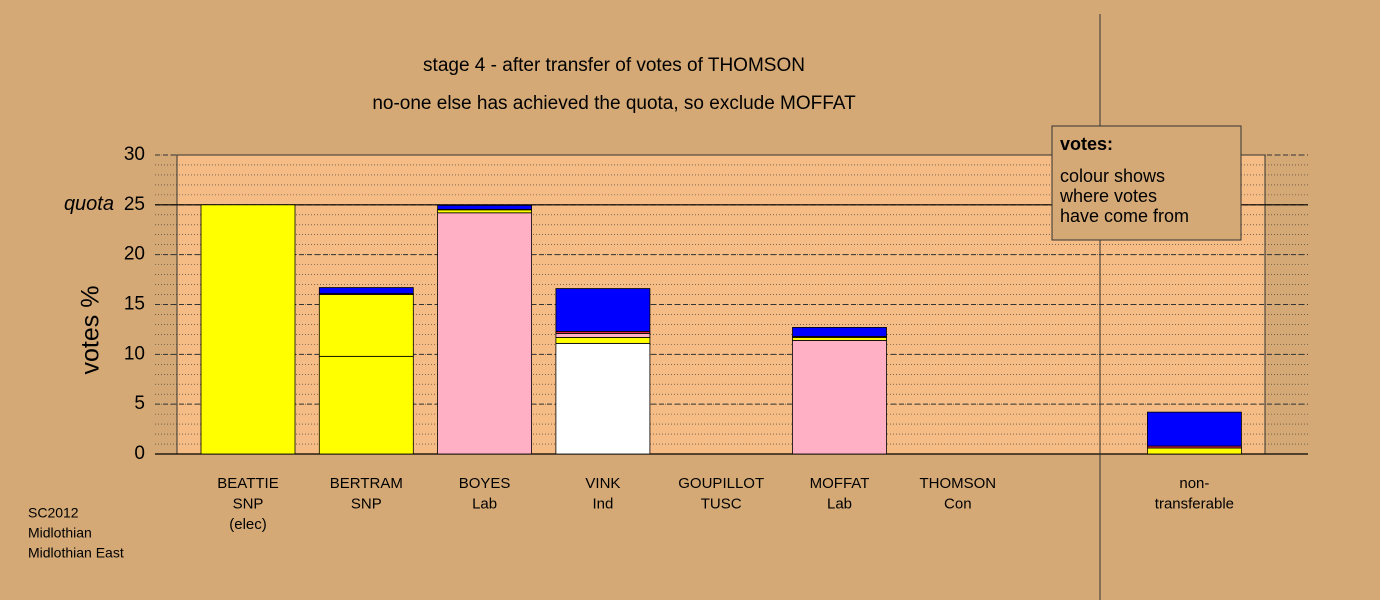  Describe the element at coordinates (602, 483) in the screenshot. I see `x-tick-label: VINK` at that location.